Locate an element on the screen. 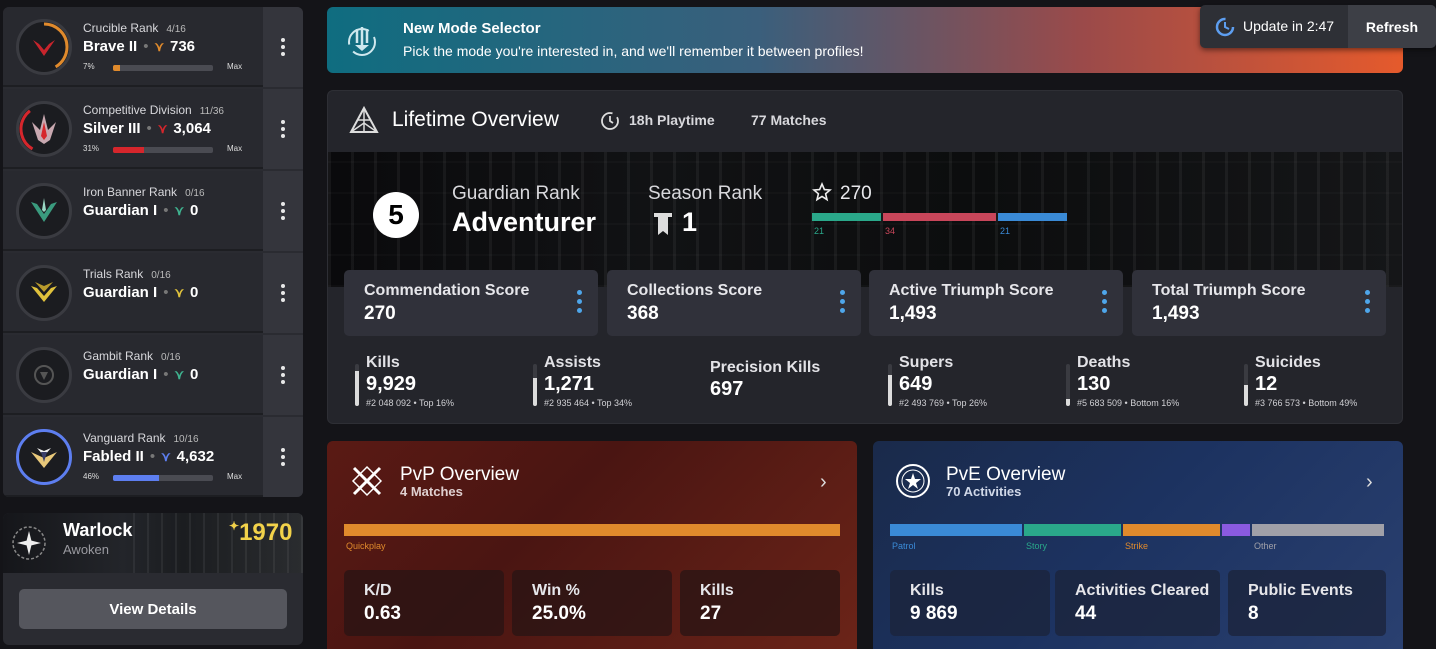 The width and height of the screenshot is (1436, 649). warlock-emblem-icon is located at coordinates (29, 543).